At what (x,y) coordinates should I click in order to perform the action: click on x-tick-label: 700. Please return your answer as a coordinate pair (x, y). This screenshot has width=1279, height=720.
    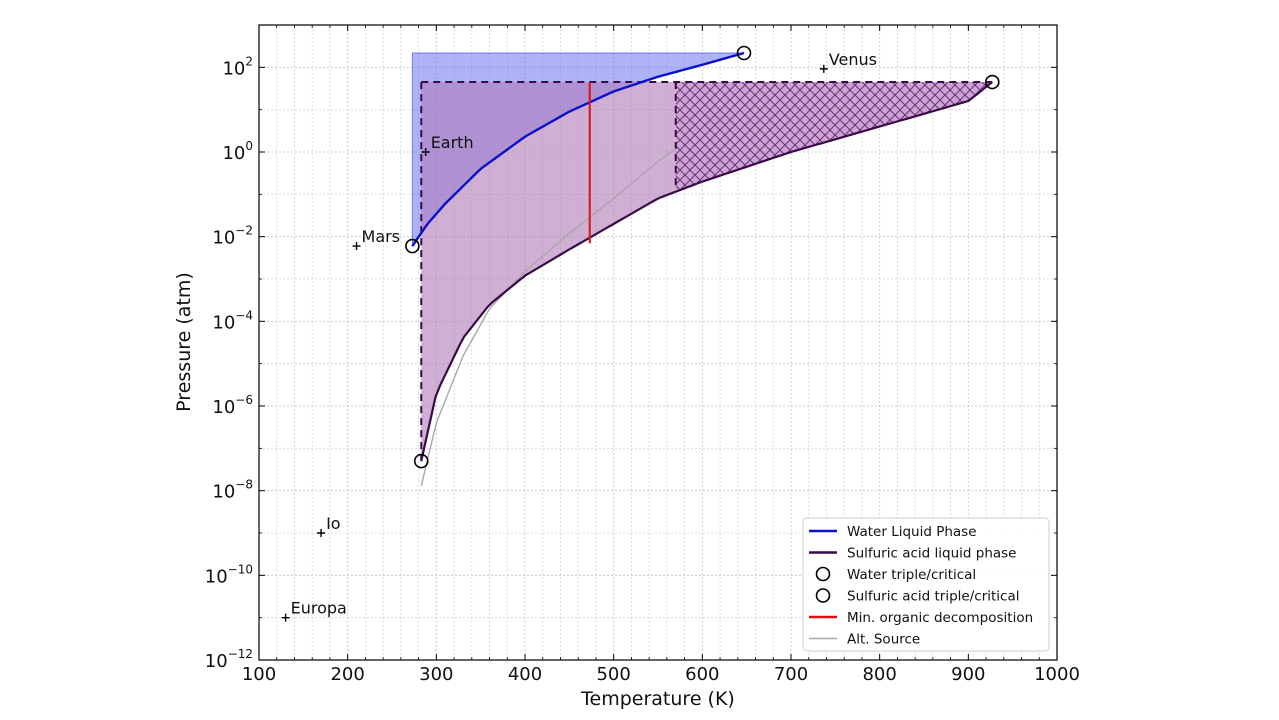
    Looking at the image, I should click on (791, 674).